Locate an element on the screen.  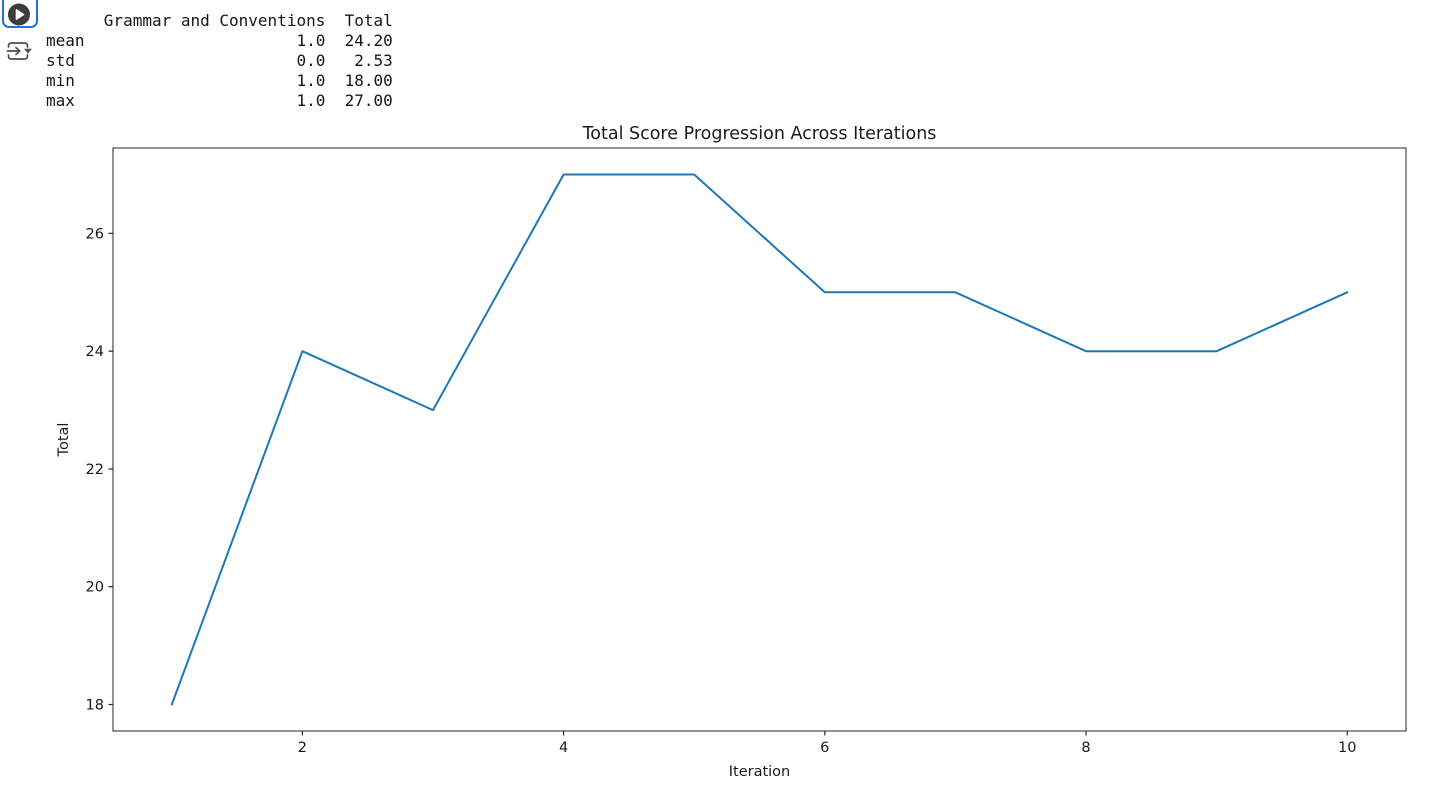
x-tick-label: 4 is located at coordinates (563, 748).